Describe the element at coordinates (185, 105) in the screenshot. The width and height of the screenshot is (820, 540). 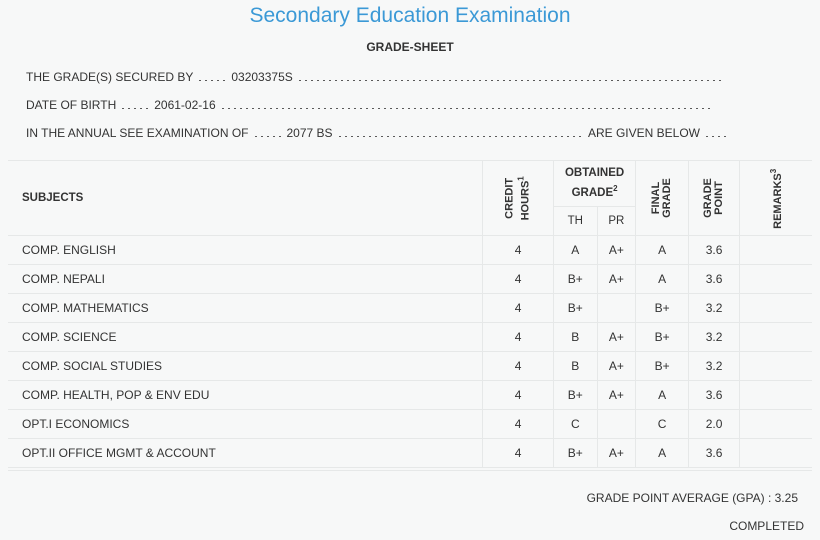
I see `info-value: 2061-02-16` at that location.